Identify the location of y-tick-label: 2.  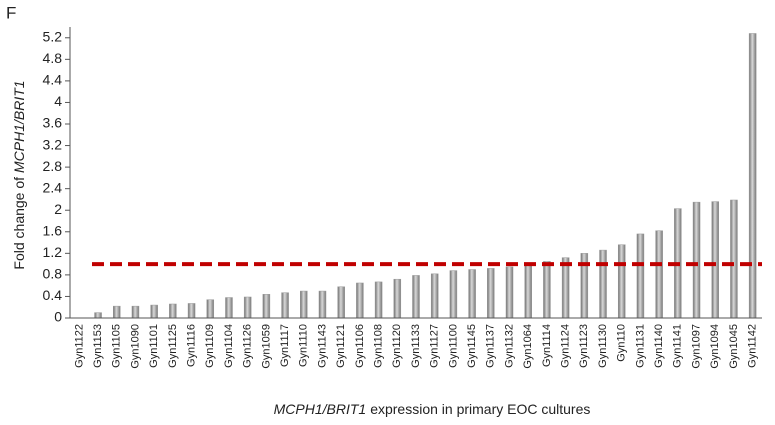
(58, 209).